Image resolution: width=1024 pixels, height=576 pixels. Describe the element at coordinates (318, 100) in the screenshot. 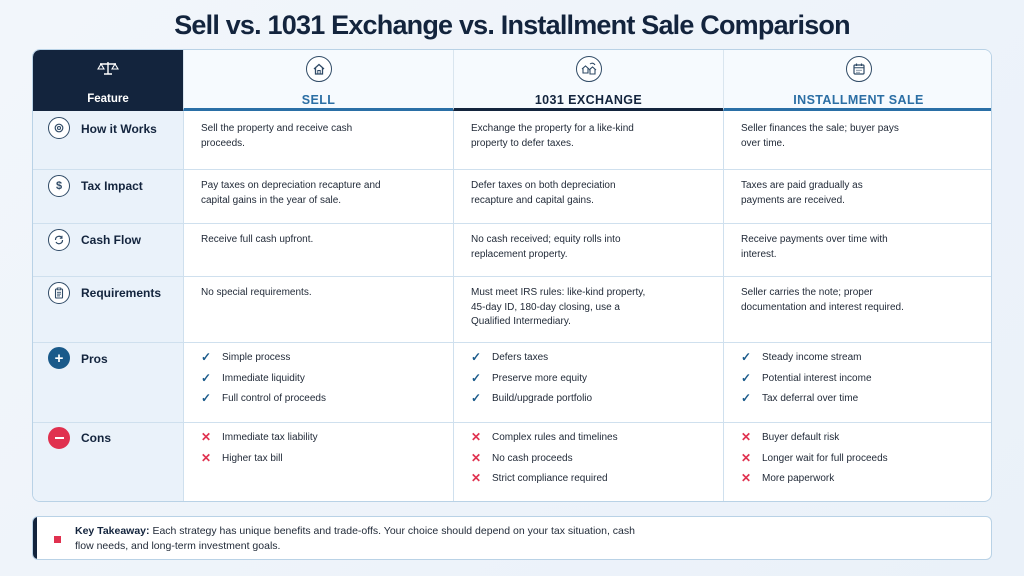

I see `sell-column-label: SELL` at that location.